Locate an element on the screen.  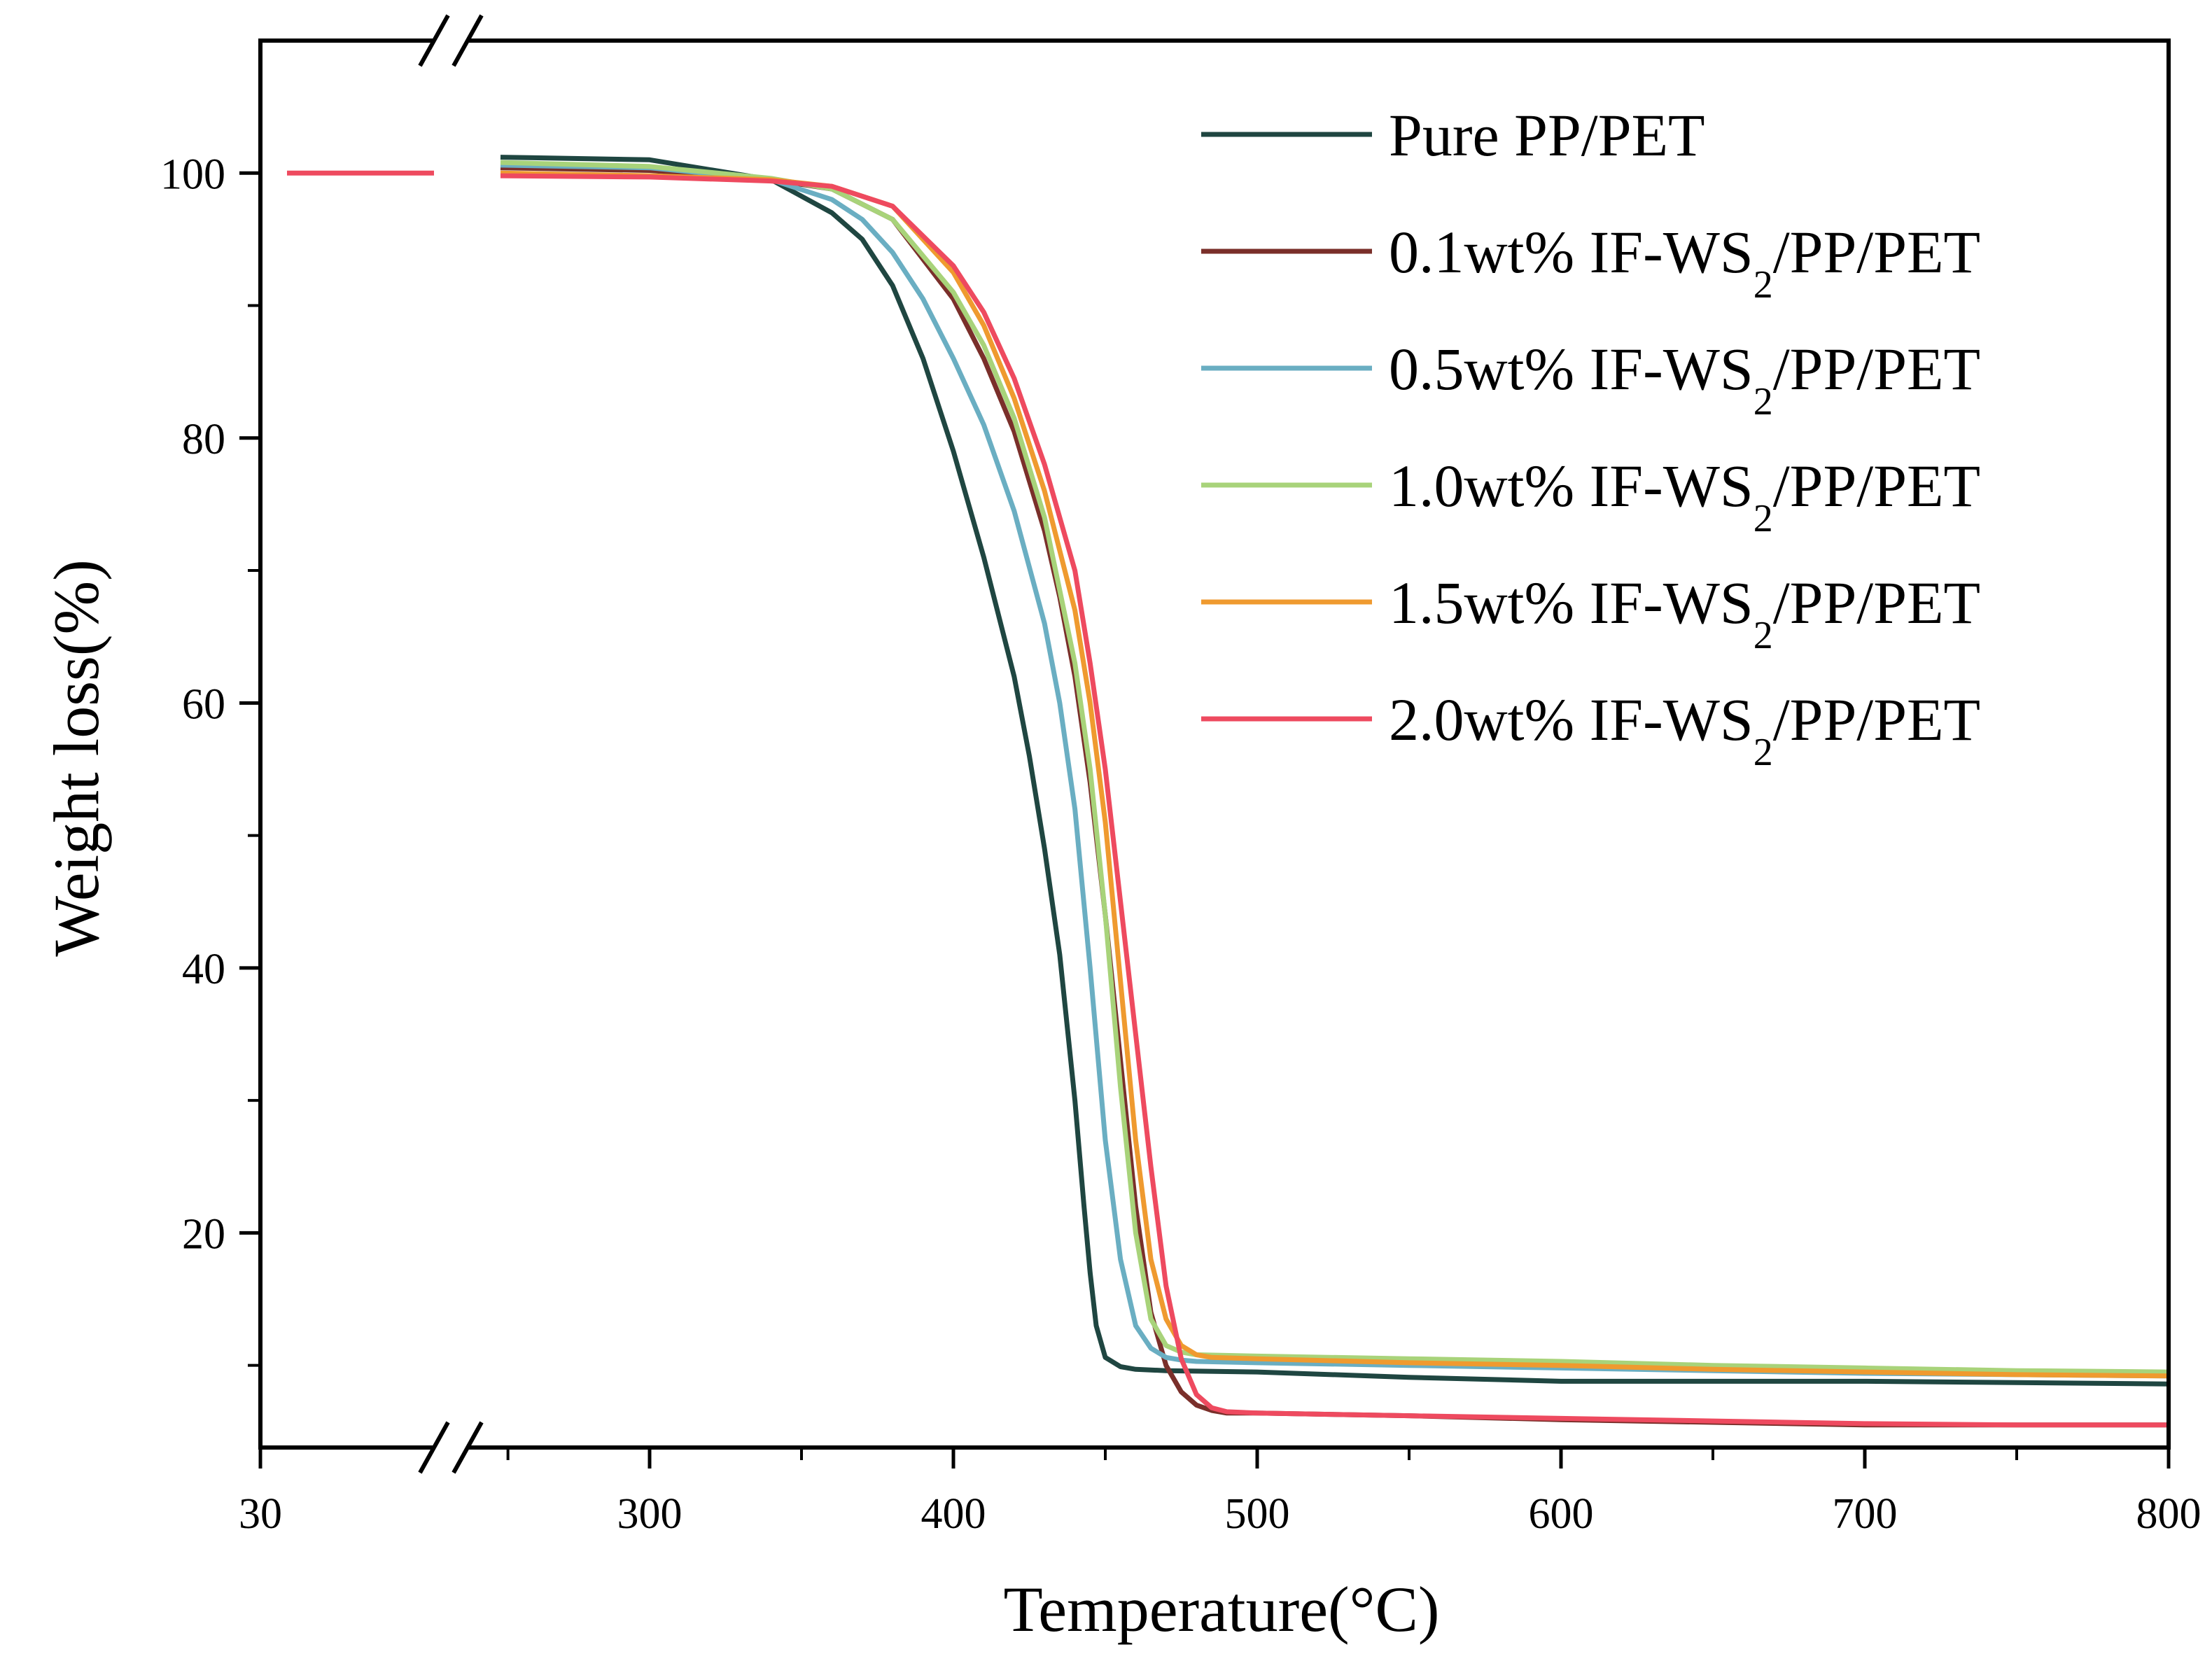
legend-label-5: 2.0wt% IF-WS2/PP/PET is located at coordinates (1684, 730).